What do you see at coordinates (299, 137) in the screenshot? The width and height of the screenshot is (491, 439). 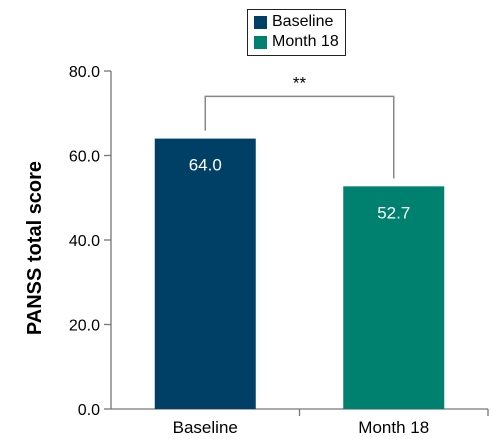 I see `bracket-line` at bounding box center [299, 137].